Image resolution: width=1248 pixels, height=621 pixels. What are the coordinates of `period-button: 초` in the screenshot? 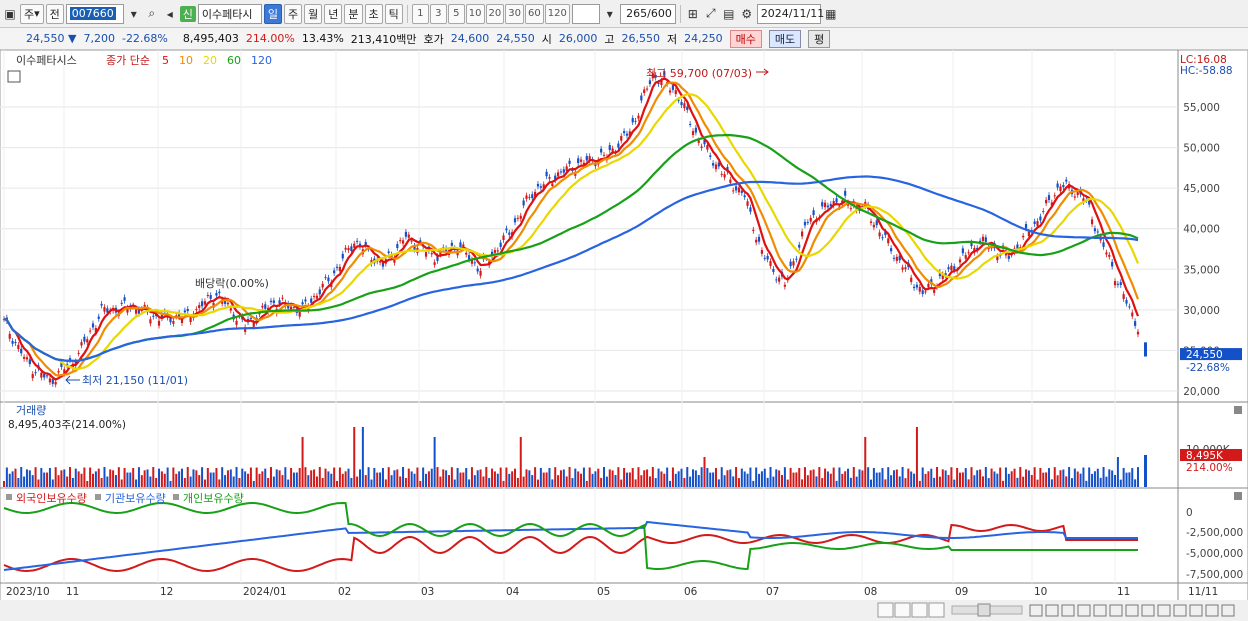 It's located at (373, 13).